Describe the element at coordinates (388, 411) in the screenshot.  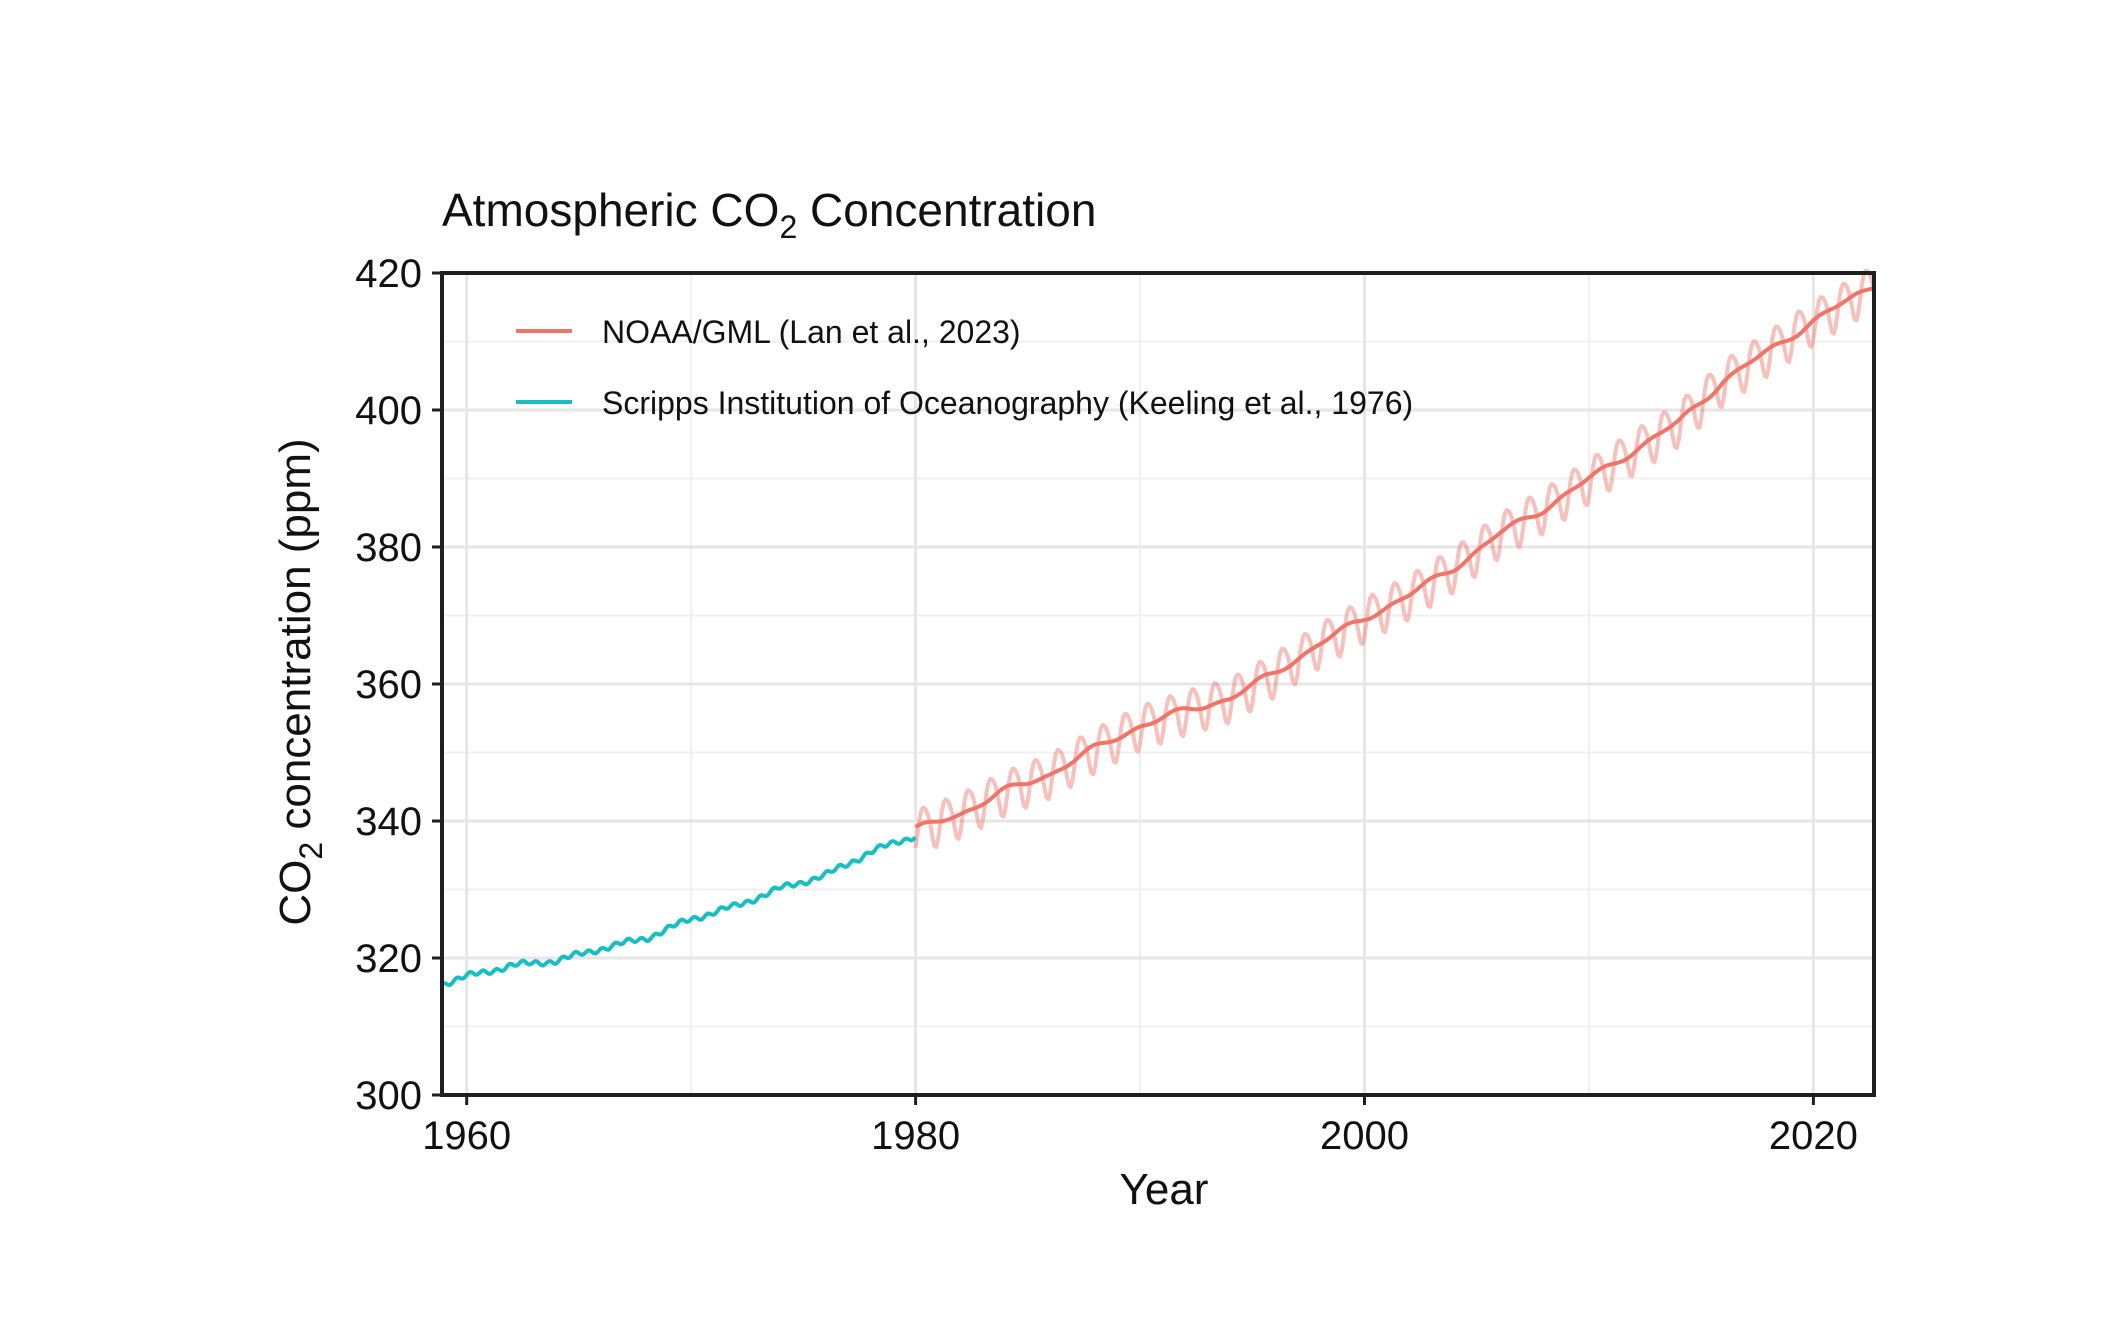
I see `y-tick-label: 400` at that location.